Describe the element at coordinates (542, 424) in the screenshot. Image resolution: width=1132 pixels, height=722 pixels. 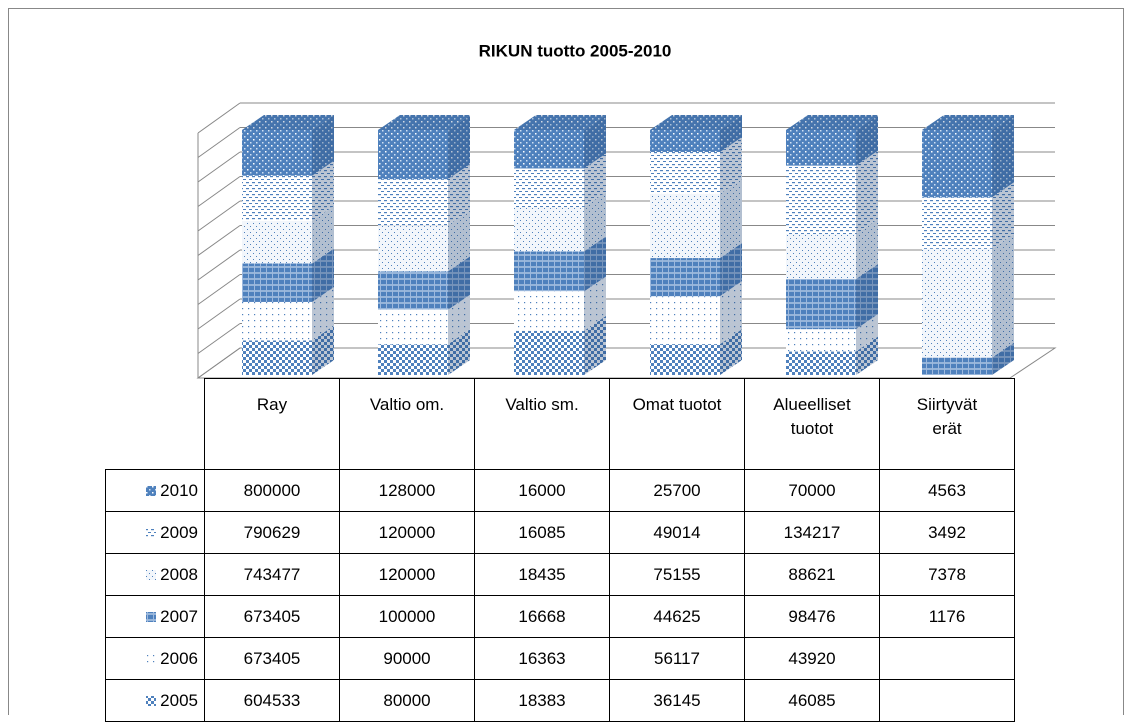
I see `category-header: Valtio sm.` at that location.